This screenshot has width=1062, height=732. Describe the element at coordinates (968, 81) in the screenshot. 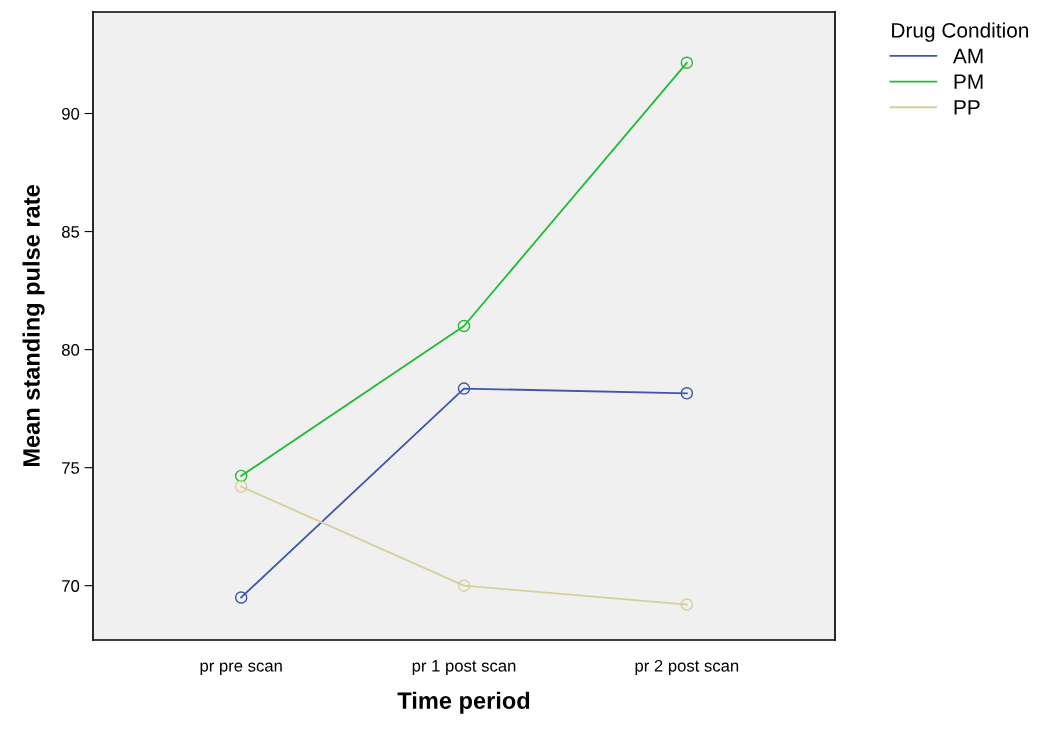

I see `legend-label: PM` at that location.